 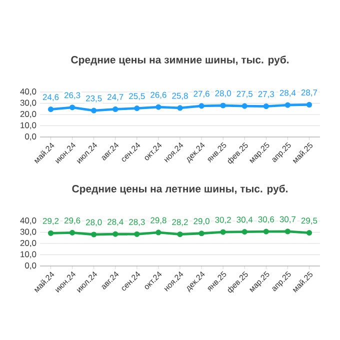 I want to click on data-label: 24,6, so click(x=50, y=98).